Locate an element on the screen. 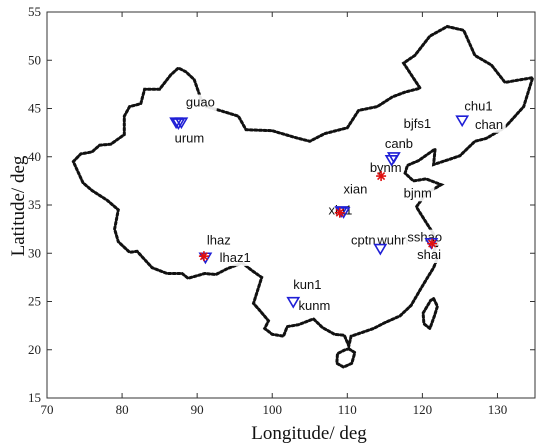 This screenshot has height=448, width=550. y-tick-label: 30 is located at coordinates (34, 252).